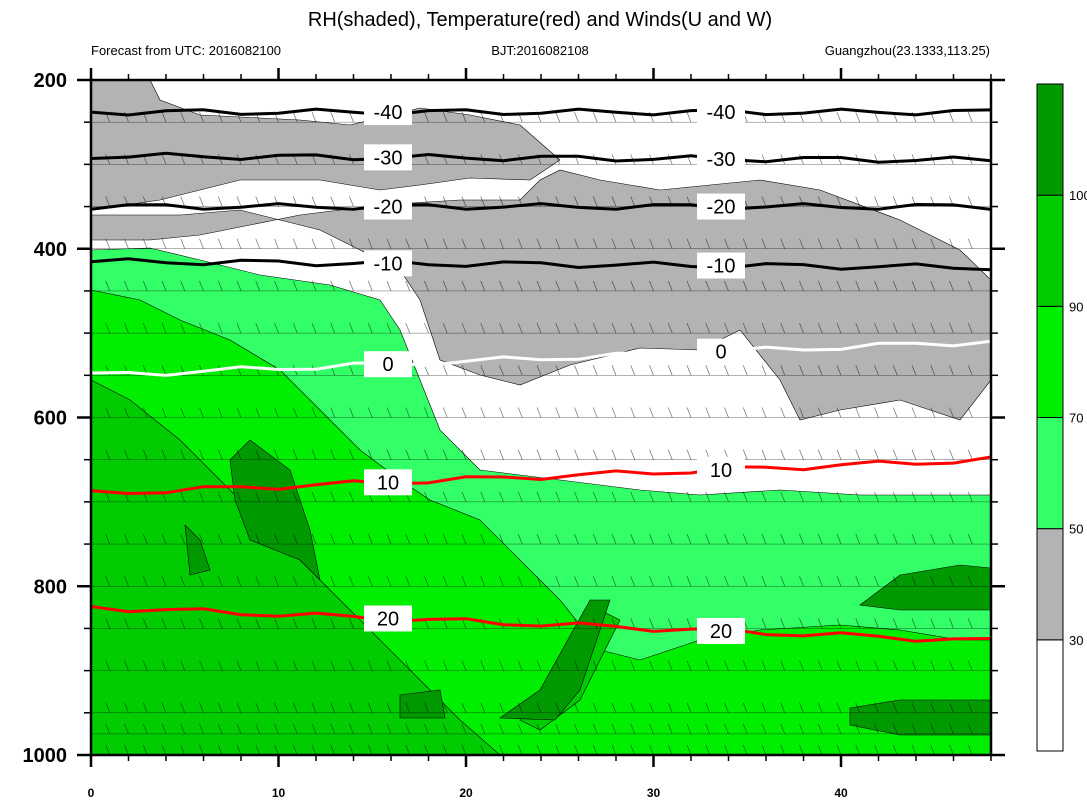 This screenshot has width=1087, height=806. Describe the element at coordinates (541, 264) in the screenshot. I see `temperature-contour` at that location.